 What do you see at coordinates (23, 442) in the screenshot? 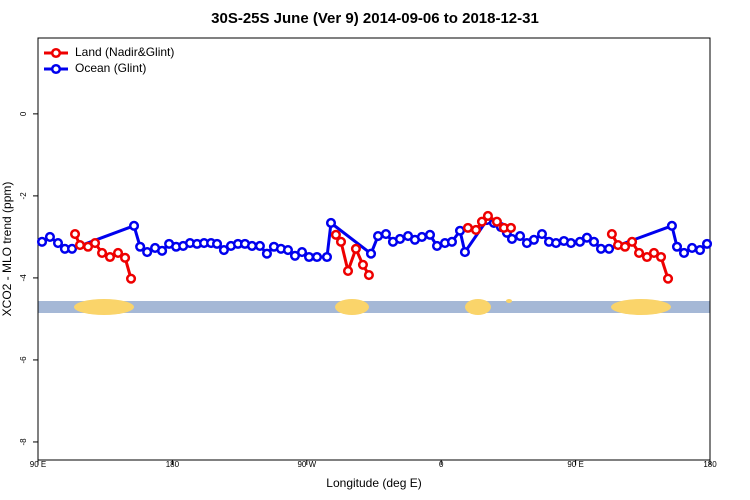
I see `y-tick-label: -8` at bounding box center [23, 442].